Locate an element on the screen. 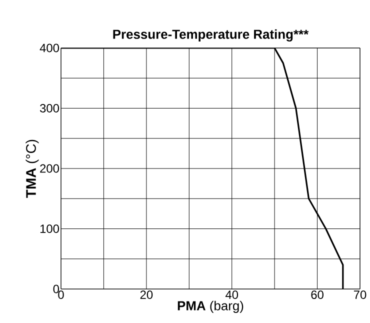 Image resolution: width=370 pixels, height=323 pixels. chart-title: Pressure-Temperature Rating*** is located at coordinates (211, 35).